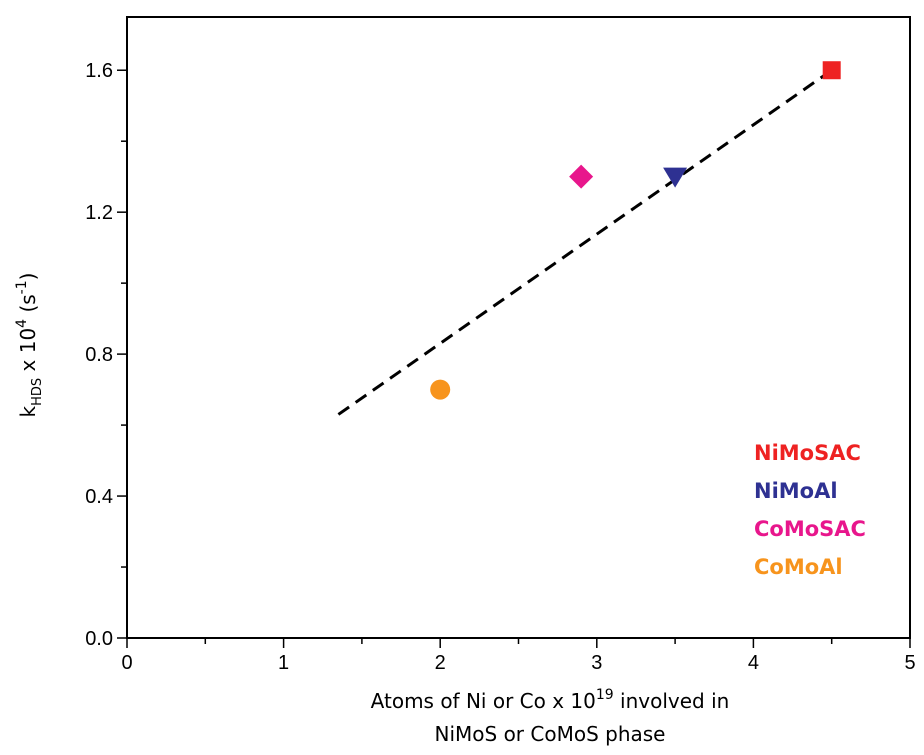 The width and height of the screenshot is (924, 755). Describe the element at coordinates (99, 639) in the screenshot. I see `y-tick-label: 0.0` at that location.